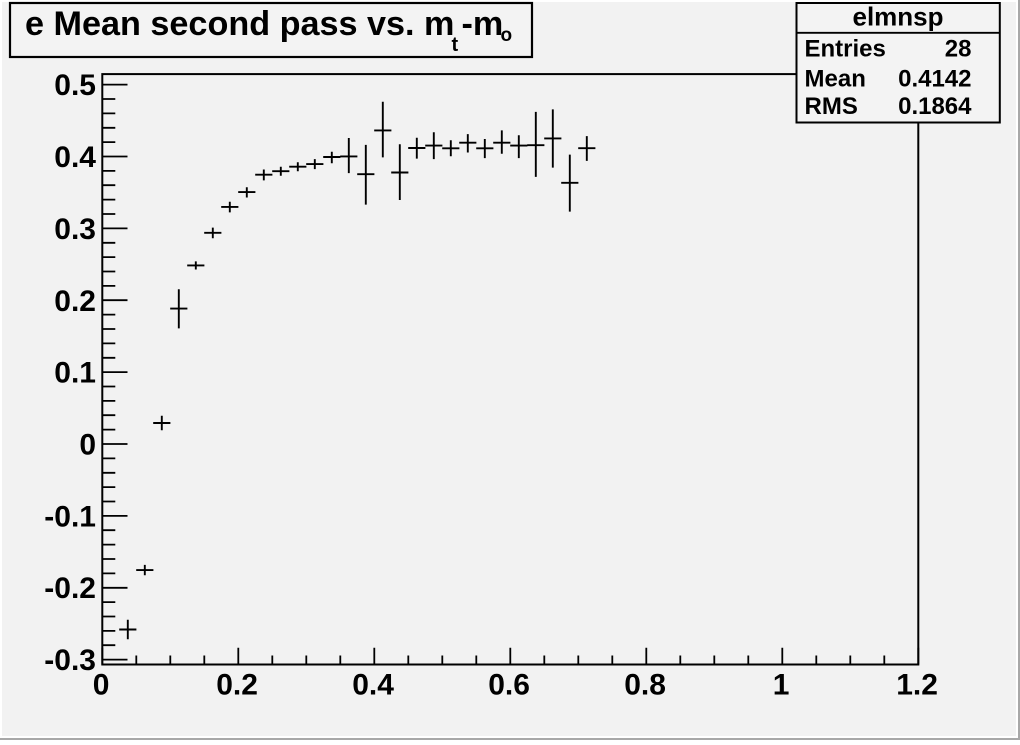  What do you see at coordinates (70, 516) in the screenshot?
I see `svg-text: -0.1` at bounding box center [70, 516].